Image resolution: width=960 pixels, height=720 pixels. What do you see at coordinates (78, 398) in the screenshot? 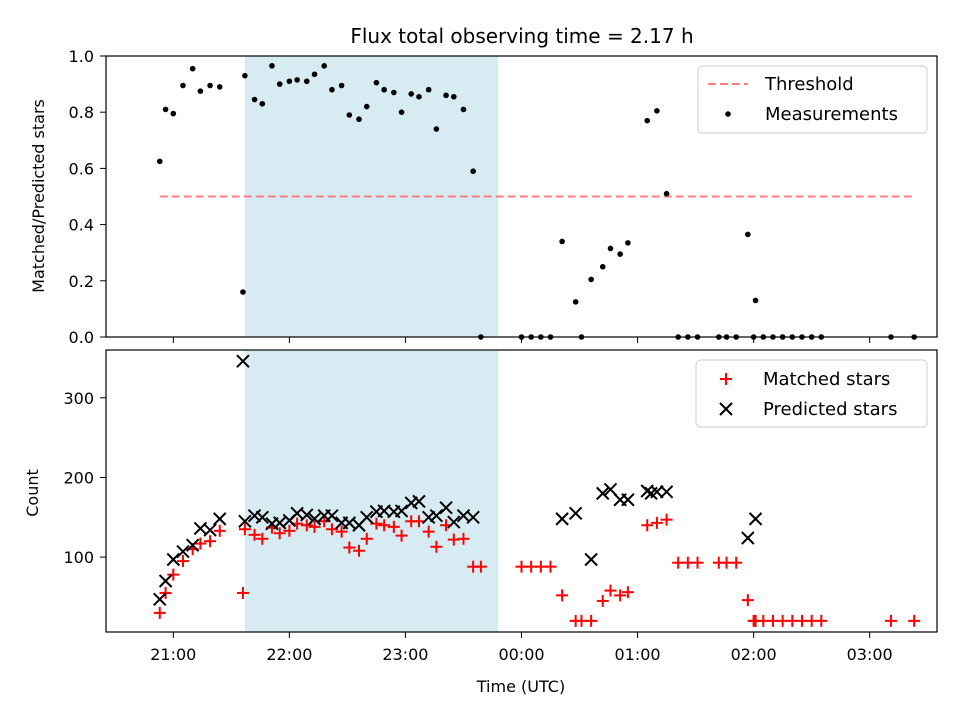
I see `count-y-tick-label: 300` at bounding box center [78, 398].